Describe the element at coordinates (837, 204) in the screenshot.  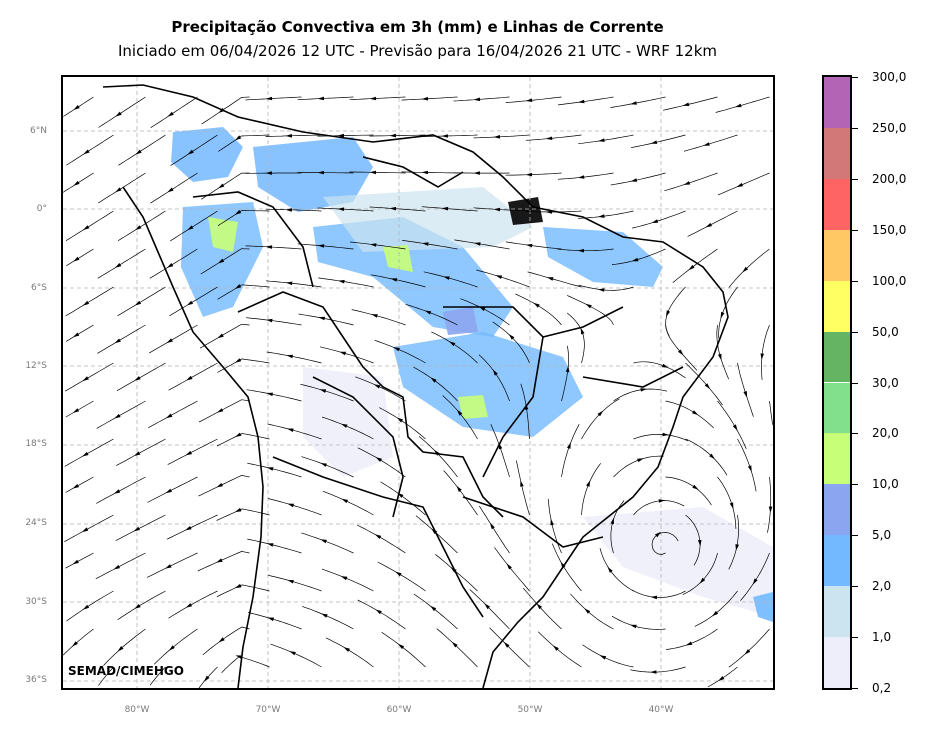
I see `colorbar-swatch` at that location.